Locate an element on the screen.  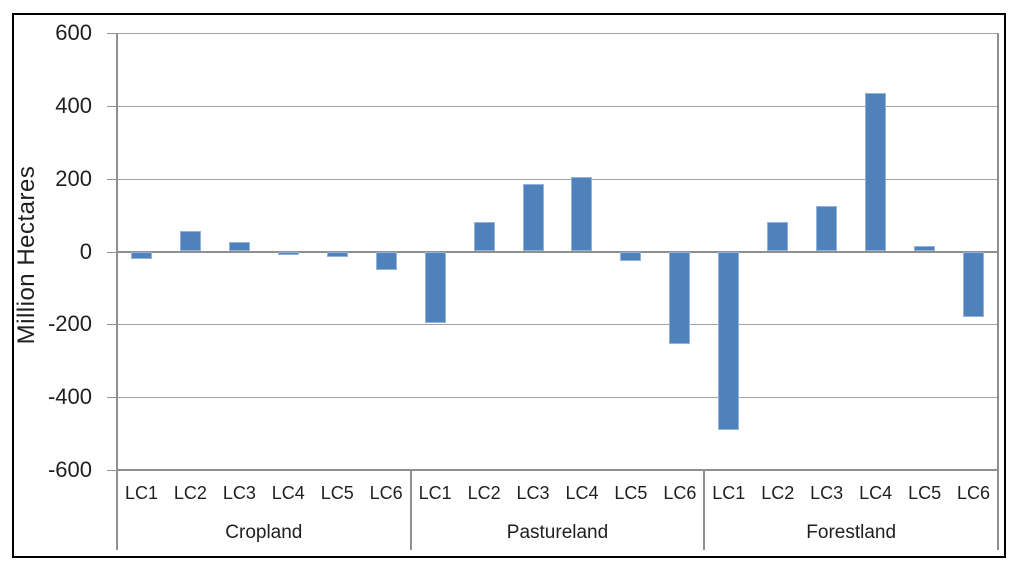
bar-cropland-lc3 is located at coordinates (239, 247).